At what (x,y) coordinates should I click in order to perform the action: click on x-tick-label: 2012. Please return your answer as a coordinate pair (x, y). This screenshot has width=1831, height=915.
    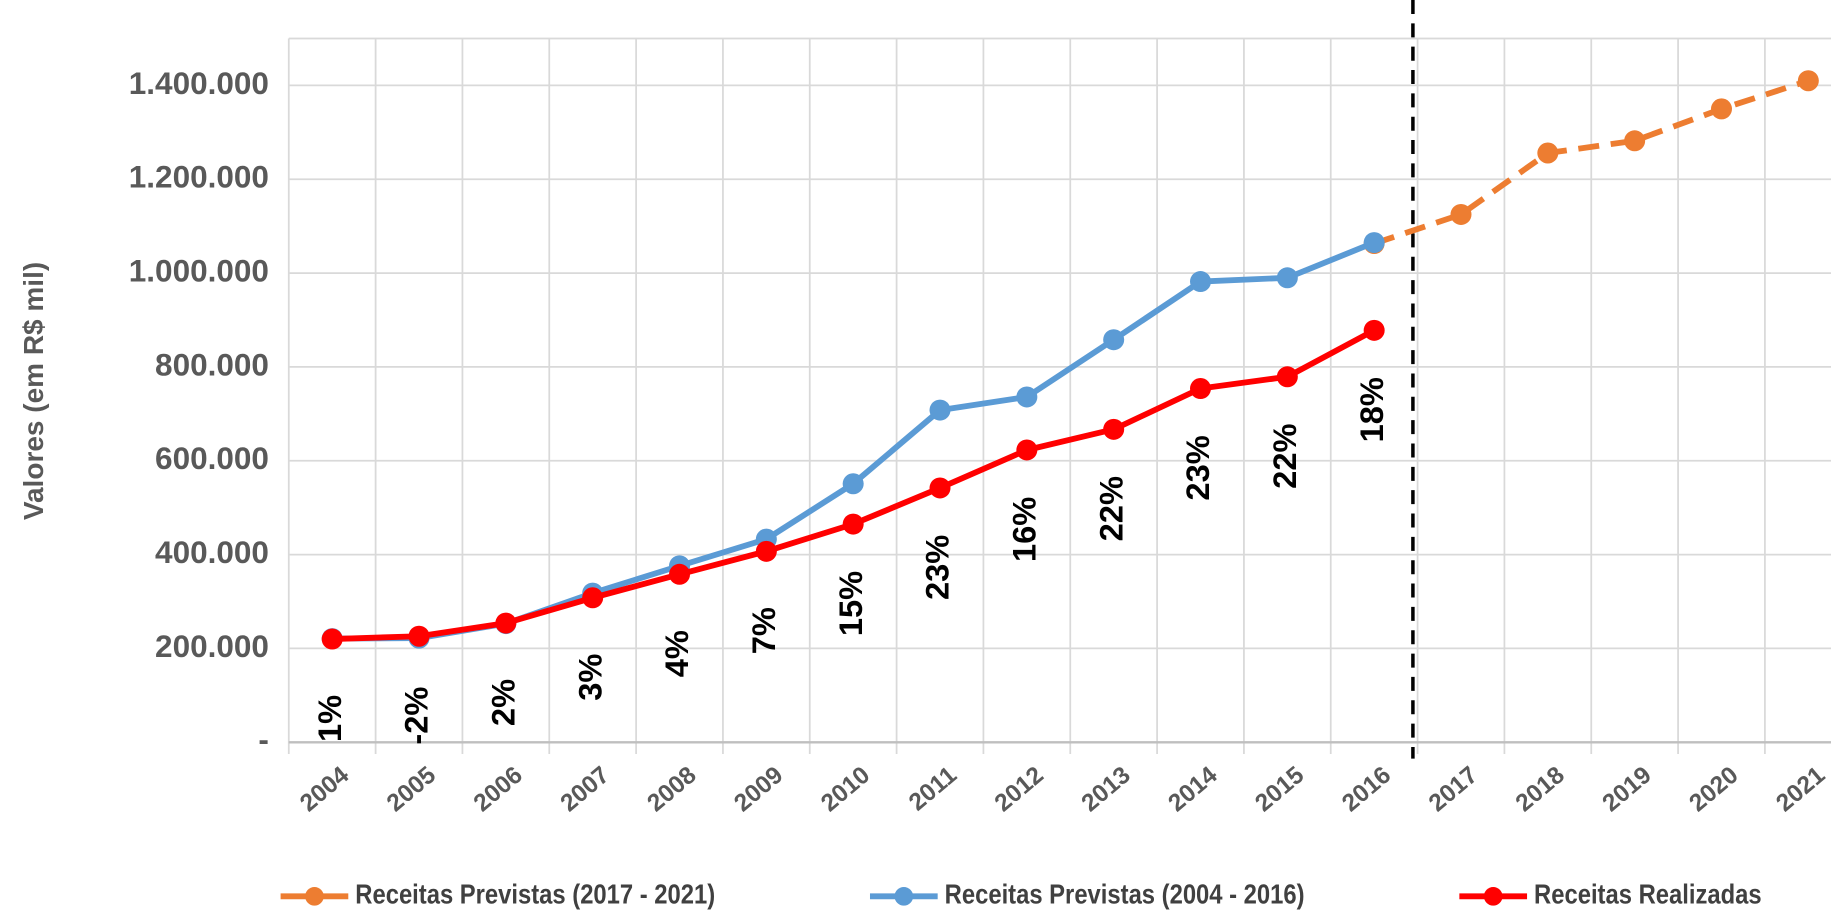
    Looking at the image, I should click on (1019, 789).